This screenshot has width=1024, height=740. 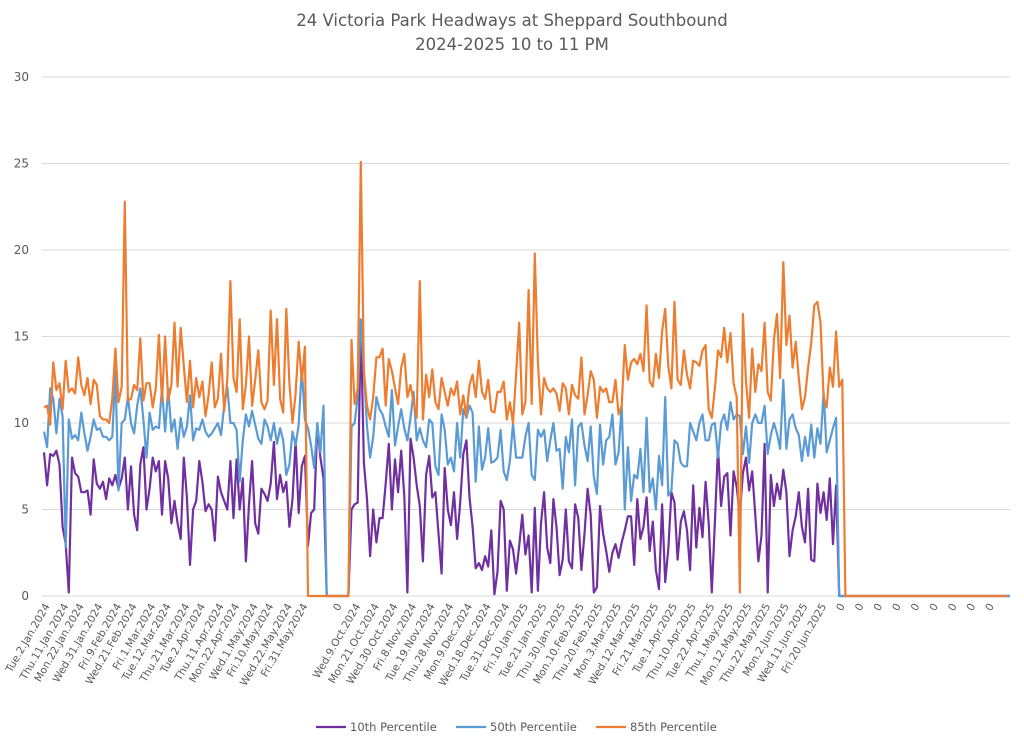 I want to click on y-tick-label: 25, so click(x=21, y=164).